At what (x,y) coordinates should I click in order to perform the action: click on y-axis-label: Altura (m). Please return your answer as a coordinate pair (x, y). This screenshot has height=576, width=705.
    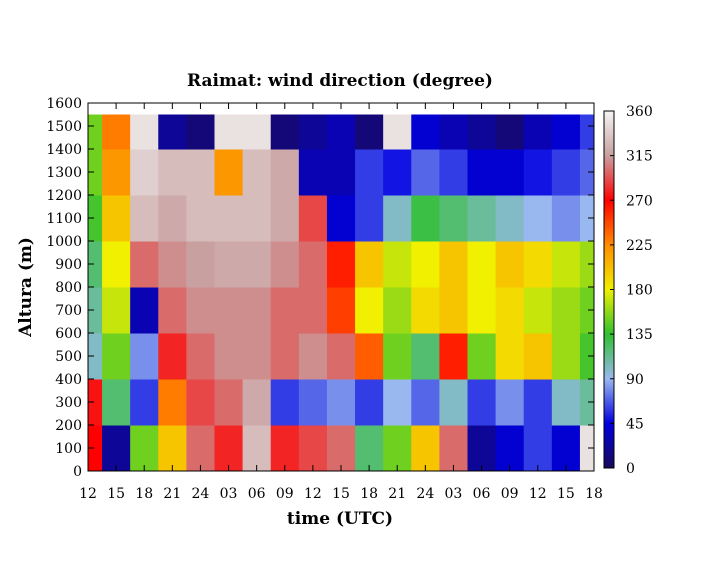
    Looking at the image, I should click on (26, 287).